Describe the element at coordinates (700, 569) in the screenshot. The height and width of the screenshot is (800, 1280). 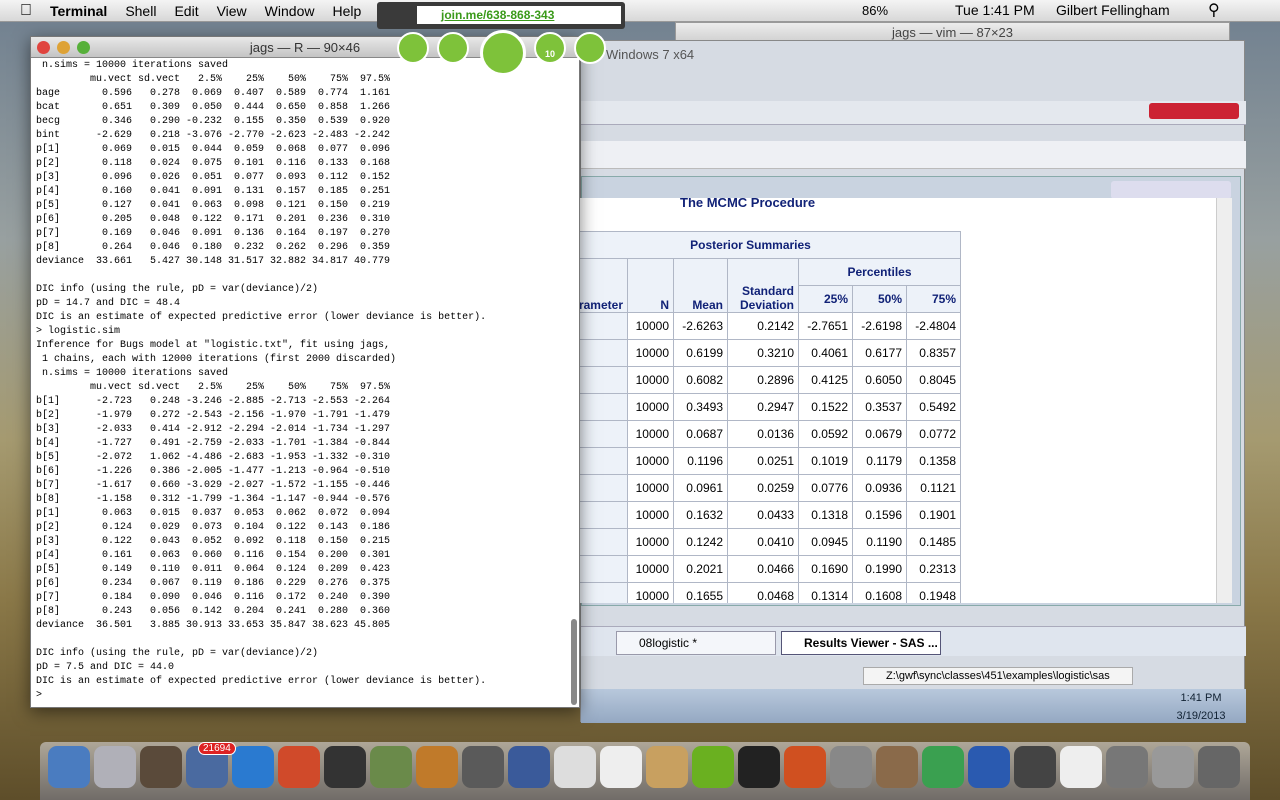
I see `table-cell: 0.2021` at that location.